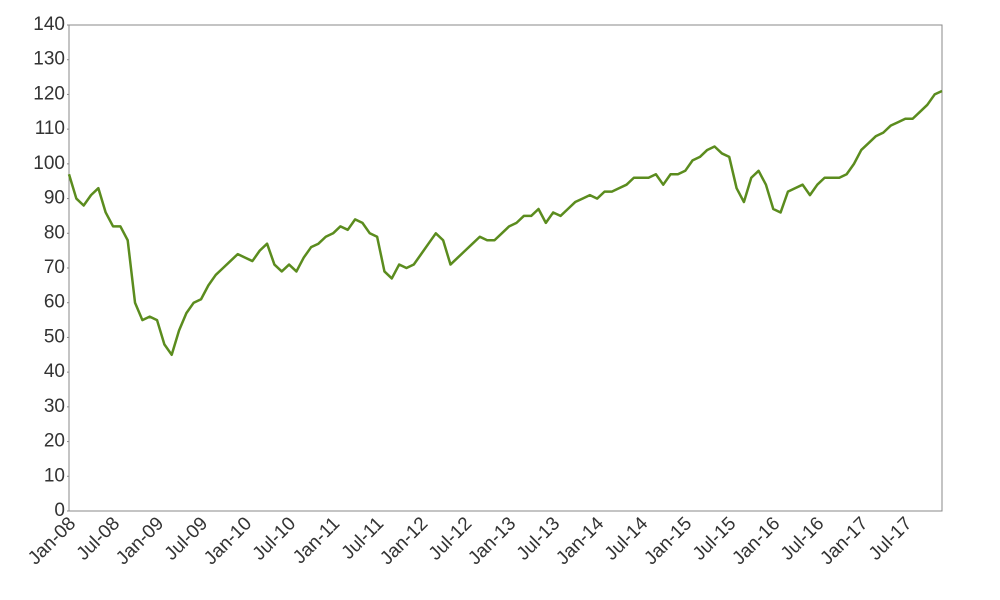  I want to click on y-tick-label: 70, so click(54, 267).